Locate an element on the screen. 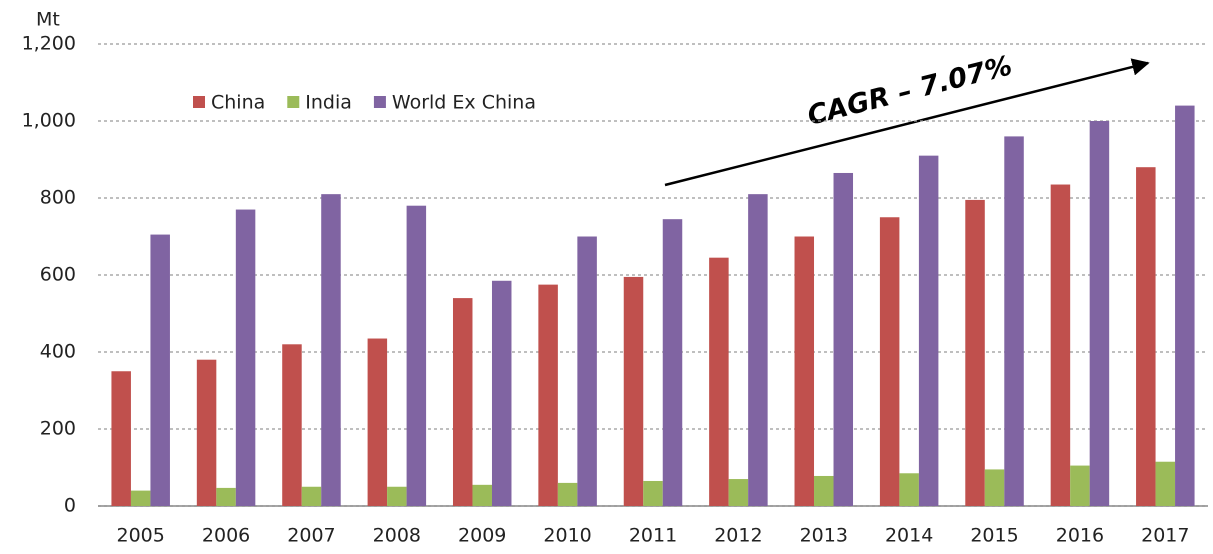 The height and width of the screenshot is (554, 1213). legend-label: China is located at coordinates (238, 103).